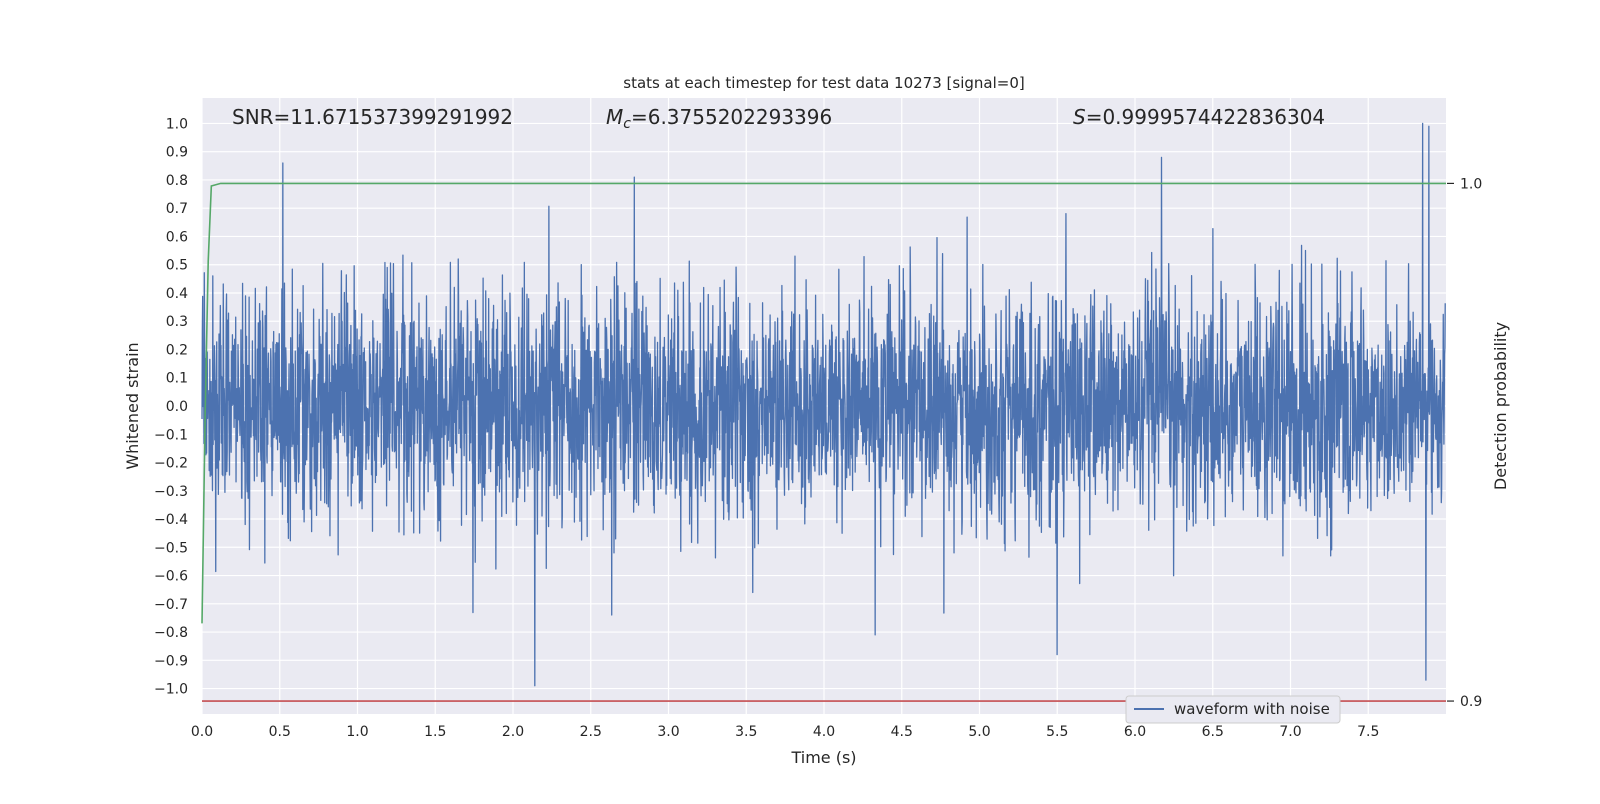 The image size is (1600, 804). I want to click on x-tick-label: 3.0, so click(668, 732).